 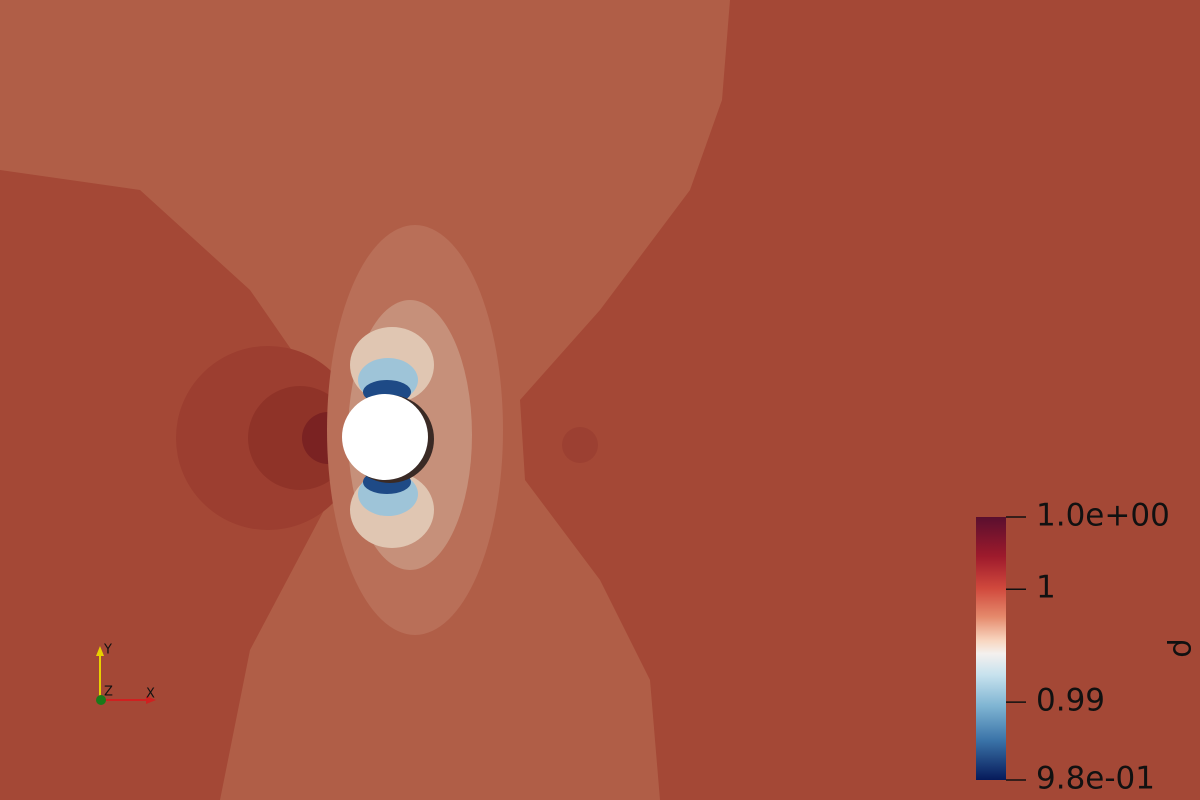 What do you see at coordinates (991, 648) in the screenshot?
I see `colorbar-gradient` at bounding box center [991, 648].